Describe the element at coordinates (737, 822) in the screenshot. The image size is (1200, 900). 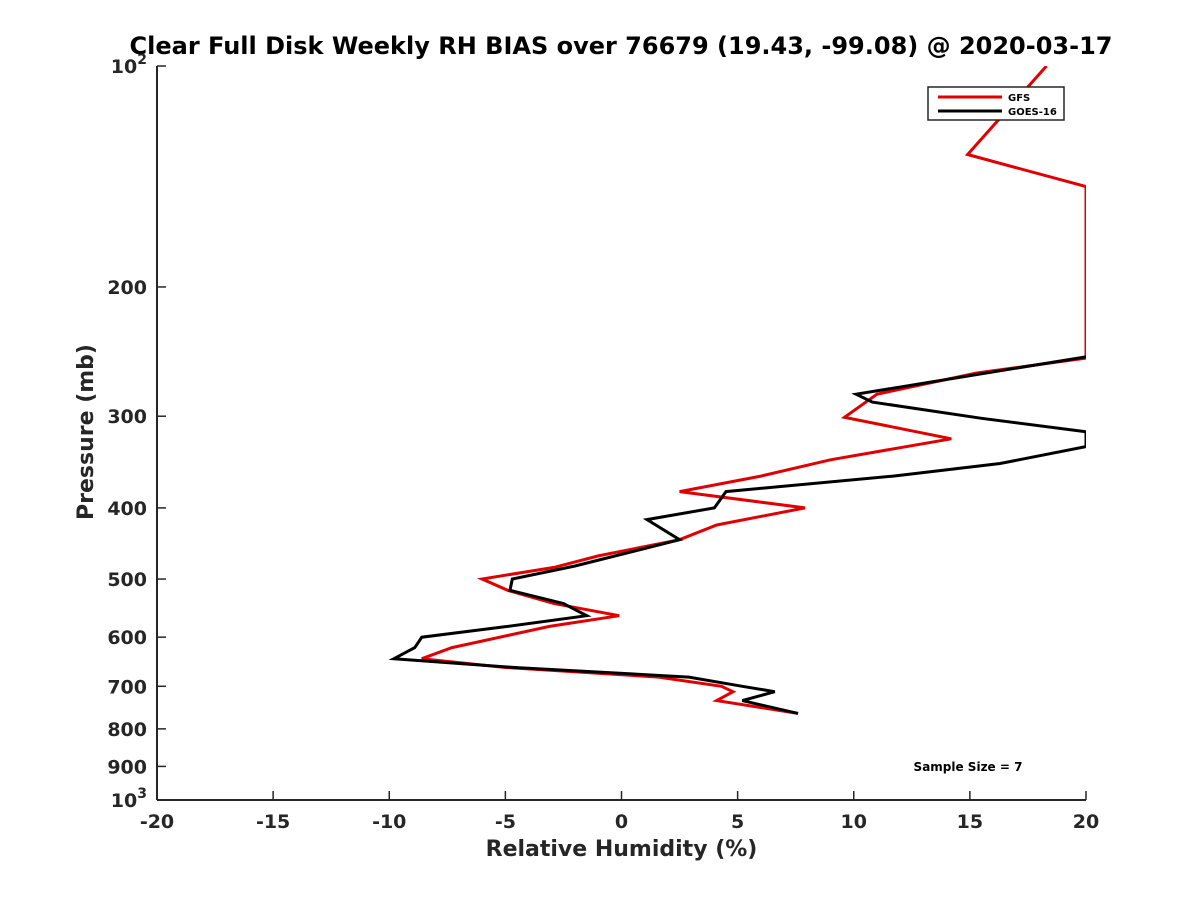
I see `x-tick-label: 5` at that location.